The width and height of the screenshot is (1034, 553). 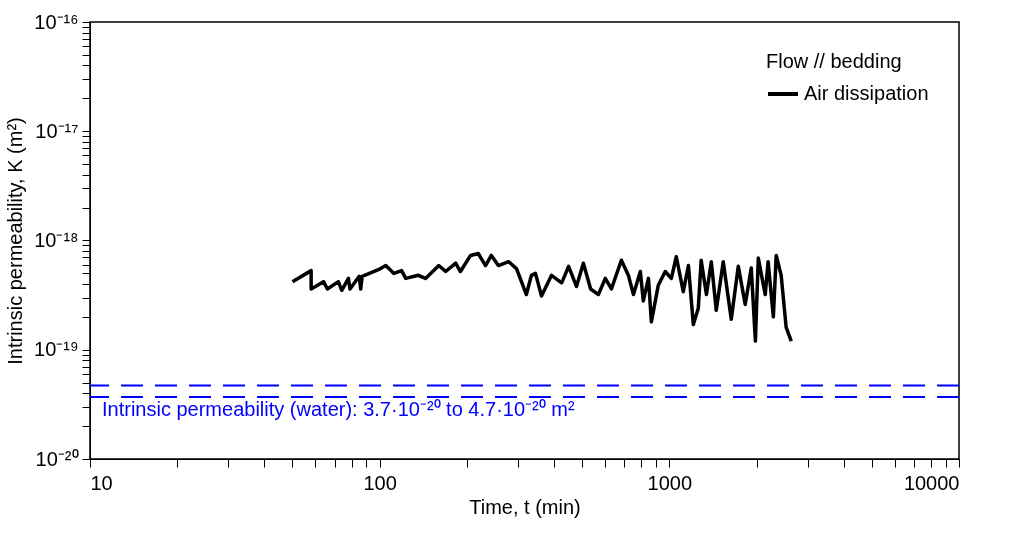 What do you see at coordinates (56, 21) in the screenshot?
I see `y-tick-label: 10⁻¹⁶` at bounding box center [56, 21].